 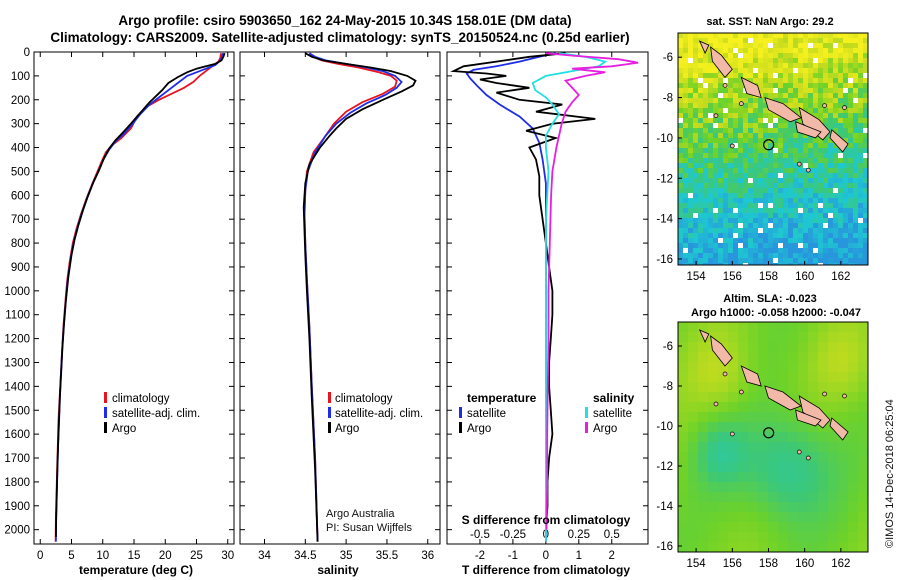 I want to click on sst-map-frame, so click(x=773, y=149).